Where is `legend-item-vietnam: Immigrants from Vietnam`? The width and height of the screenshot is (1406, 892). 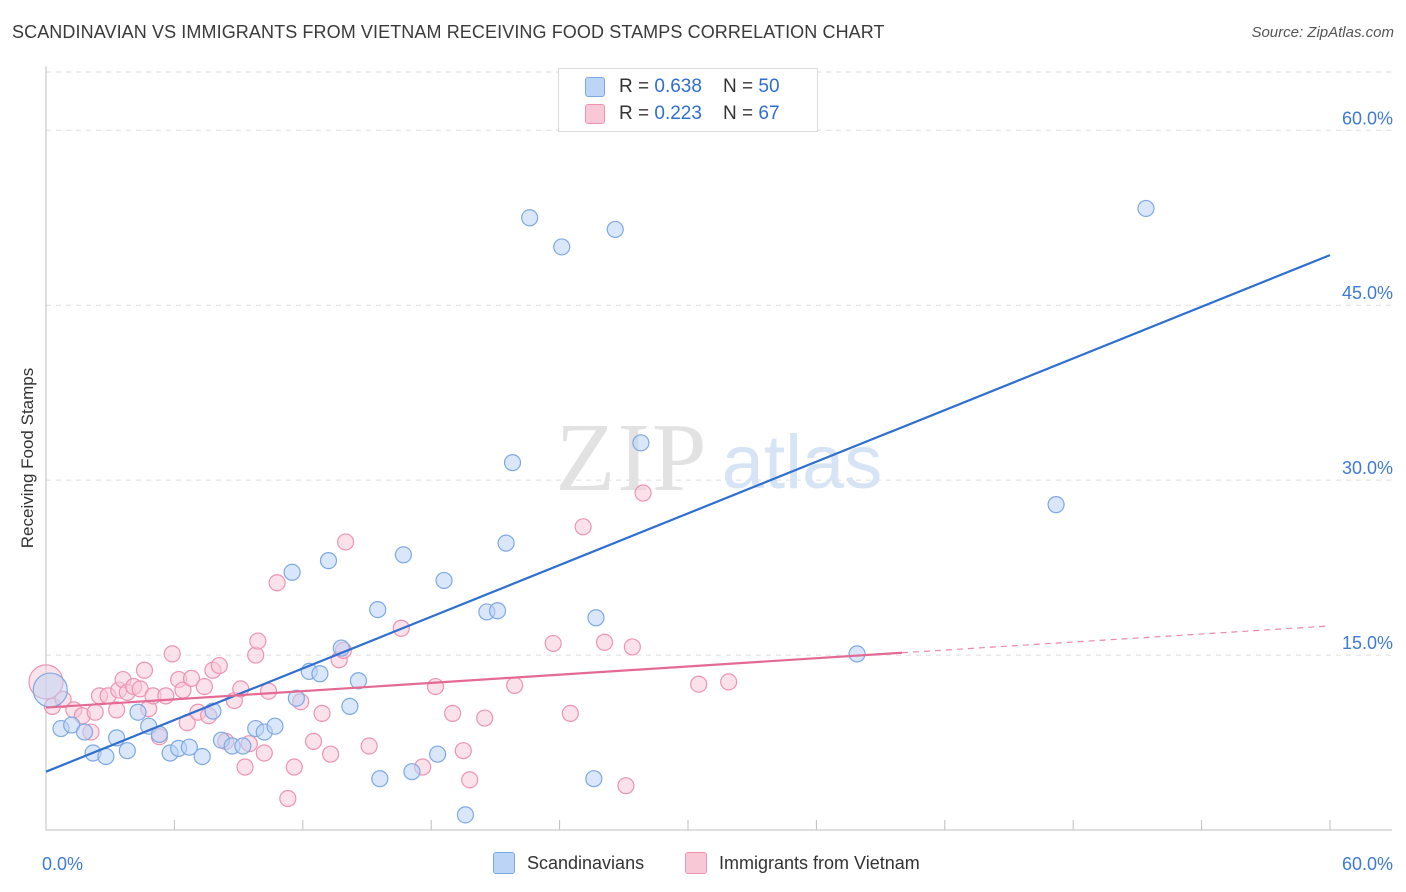 legend-item-vietnam: Immigrants from Vietnam is located at coordinates (802, 863).